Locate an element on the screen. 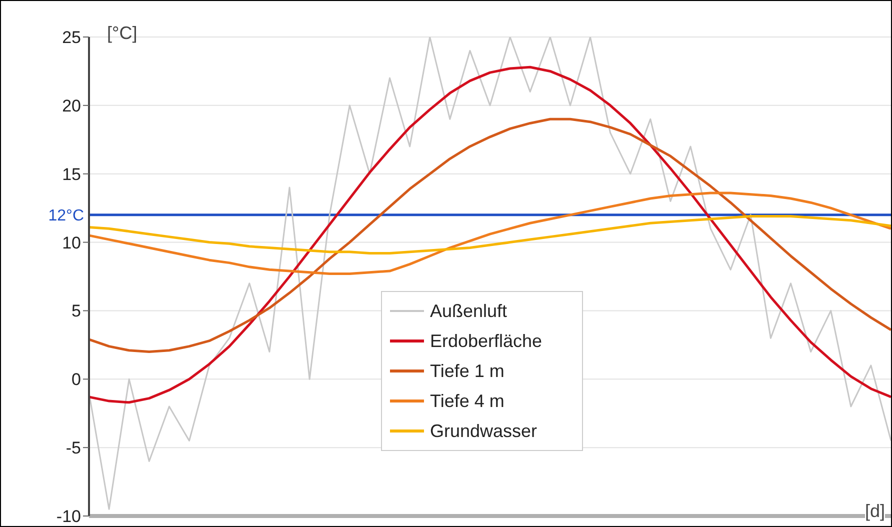 This screenshot has width=892, height=527. y-tick-label: 10 is located at coordinates (71, 242).